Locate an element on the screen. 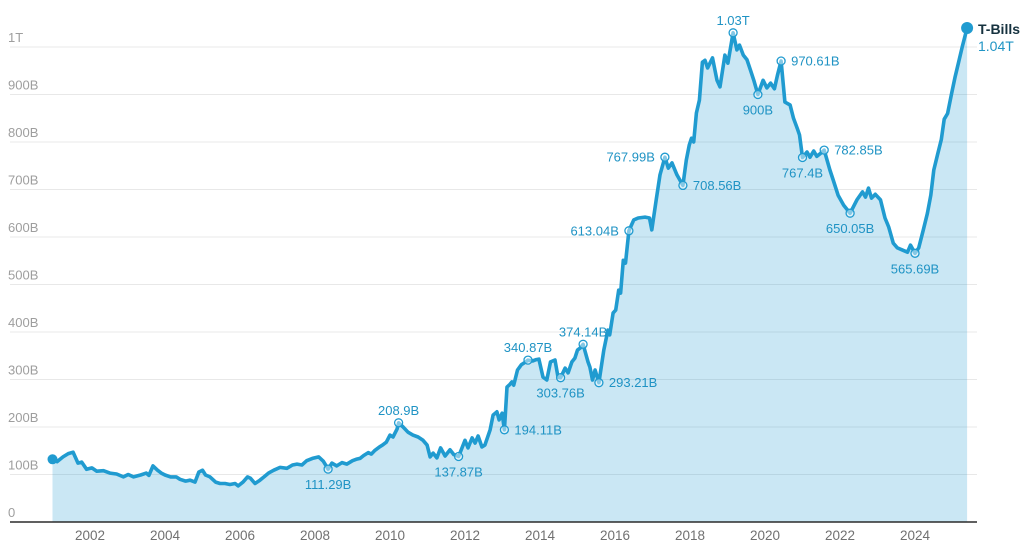 The image size is (1024, 554). data-point-label: 1.03T is located at coordinates (732, 20).